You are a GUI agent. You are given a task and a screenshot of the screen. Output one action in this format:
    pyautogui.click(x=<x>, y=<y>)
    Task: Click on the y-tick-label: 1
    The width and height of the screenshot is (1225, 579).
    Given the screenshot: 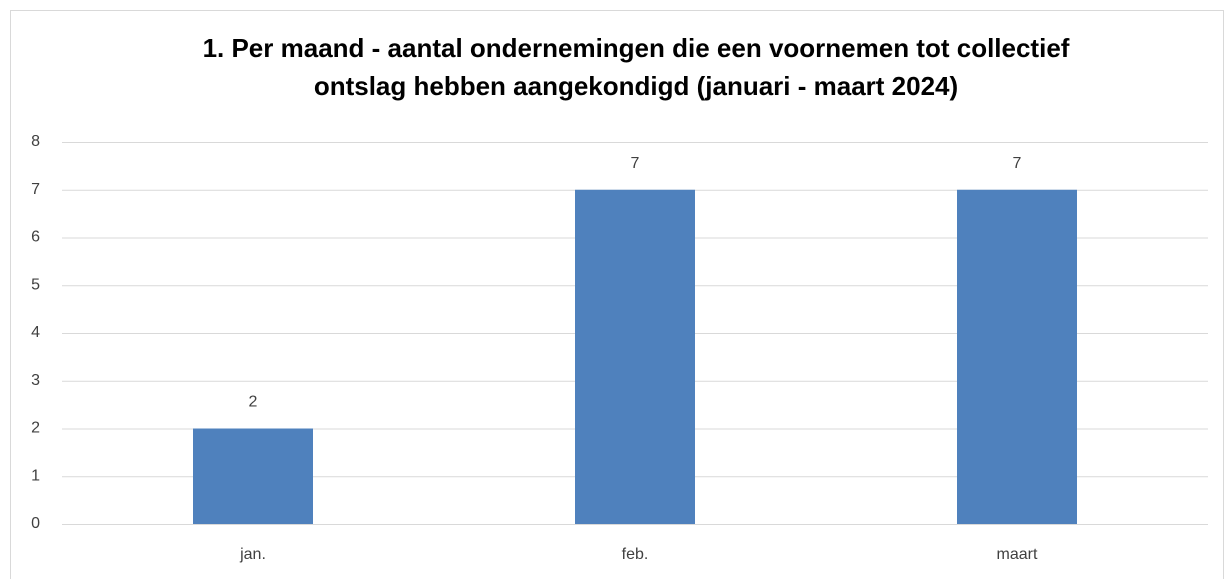 What is the action you would take?
    pyautogui.click(x=35, y=475)
    